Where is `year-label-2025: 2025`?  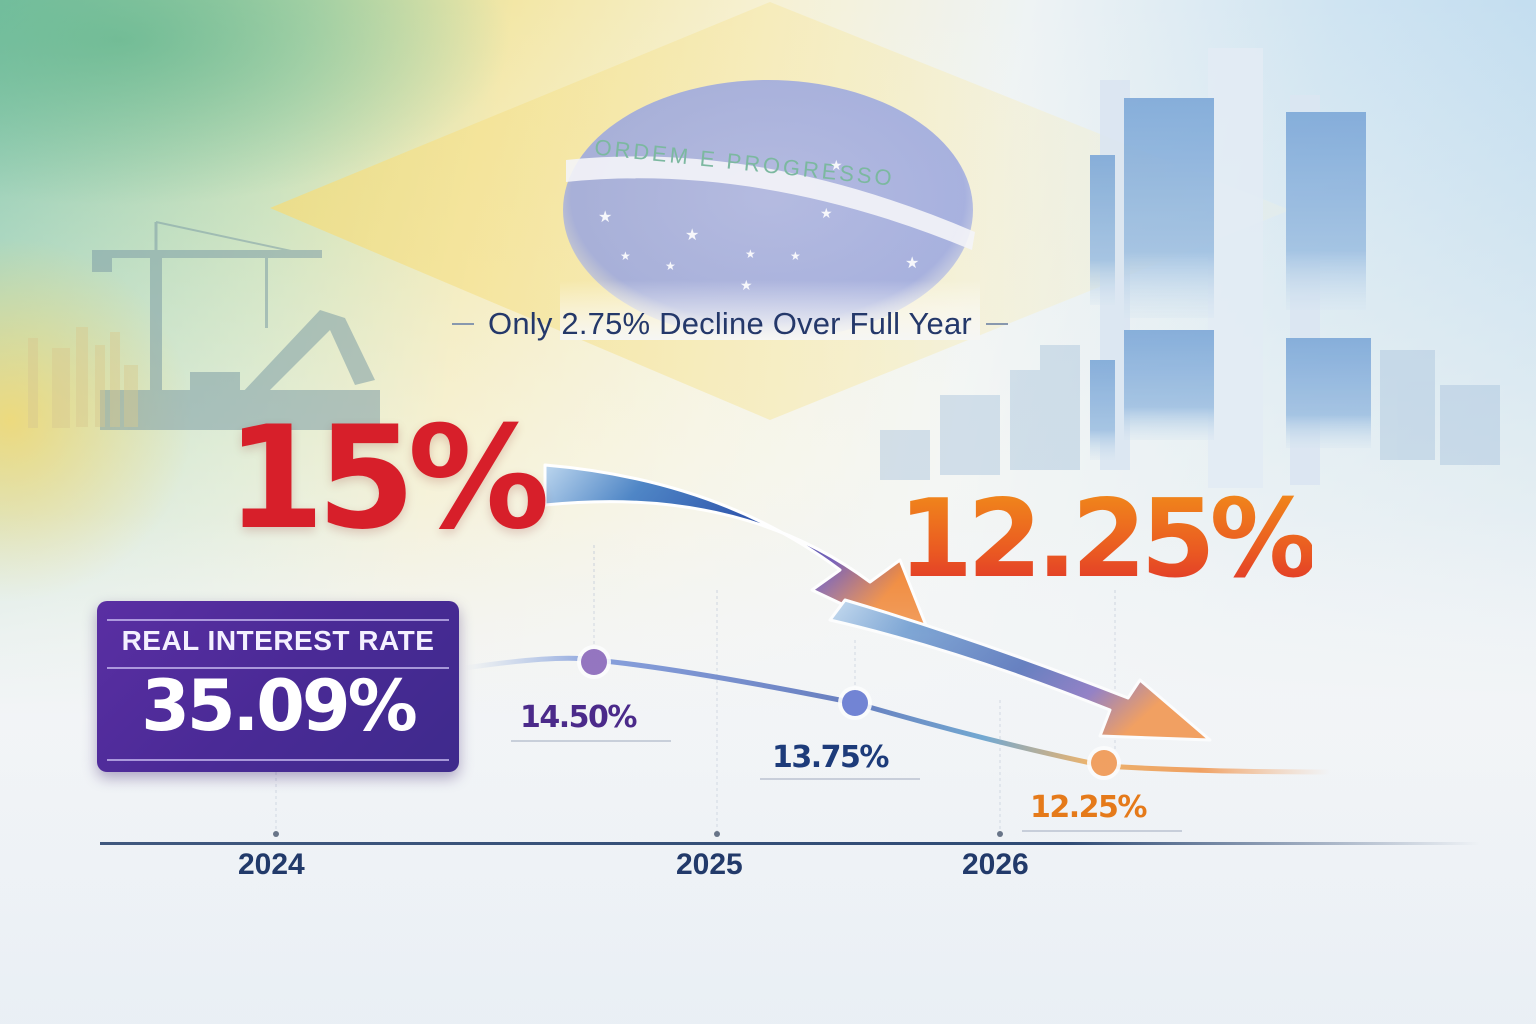
year-label-2025: 2025 is located at coordinates (709, 864).